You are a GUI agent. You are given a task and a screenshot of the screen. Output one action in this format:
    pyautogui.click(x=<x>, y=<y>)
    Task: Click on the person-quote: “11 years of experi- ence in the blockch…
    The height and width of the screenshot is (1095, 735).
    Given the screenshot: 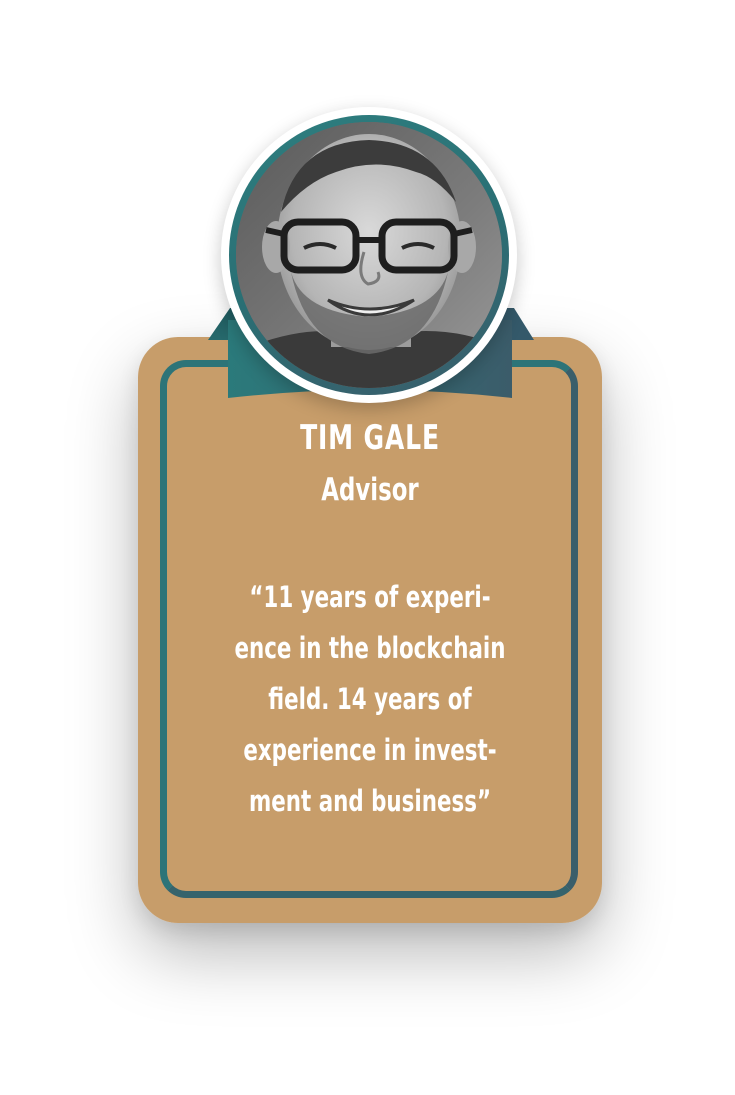 What is the action you would take?
    pyautogui.click(x=370, y=699)
    